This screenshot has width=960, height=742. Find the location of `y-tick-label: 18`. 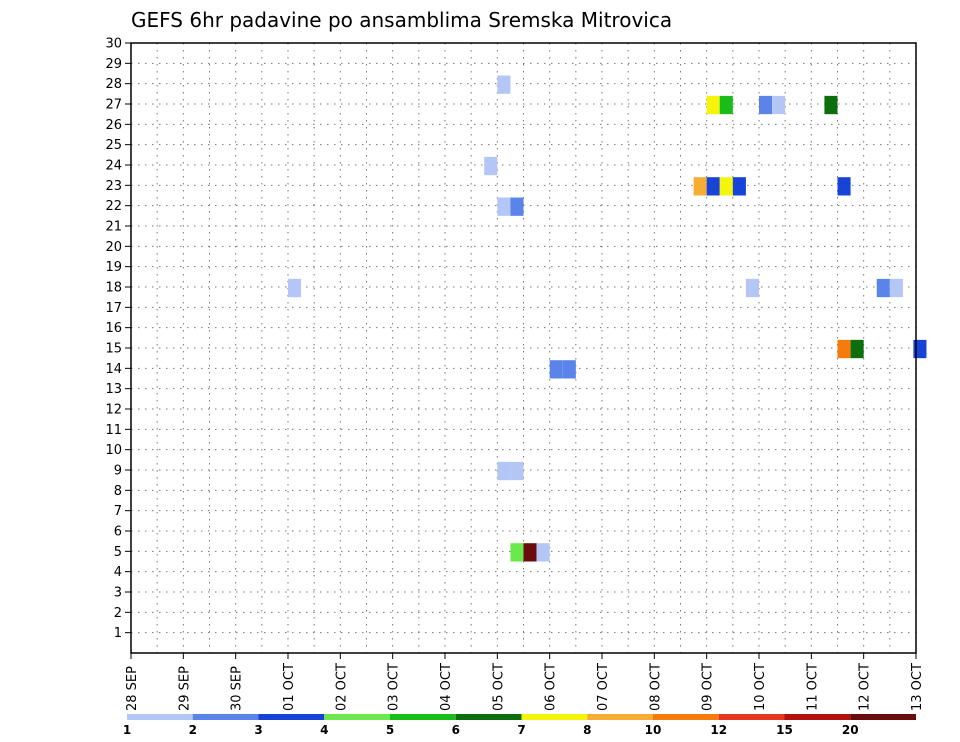

y-tick-label: 18 is located at coordinates (113, 288).